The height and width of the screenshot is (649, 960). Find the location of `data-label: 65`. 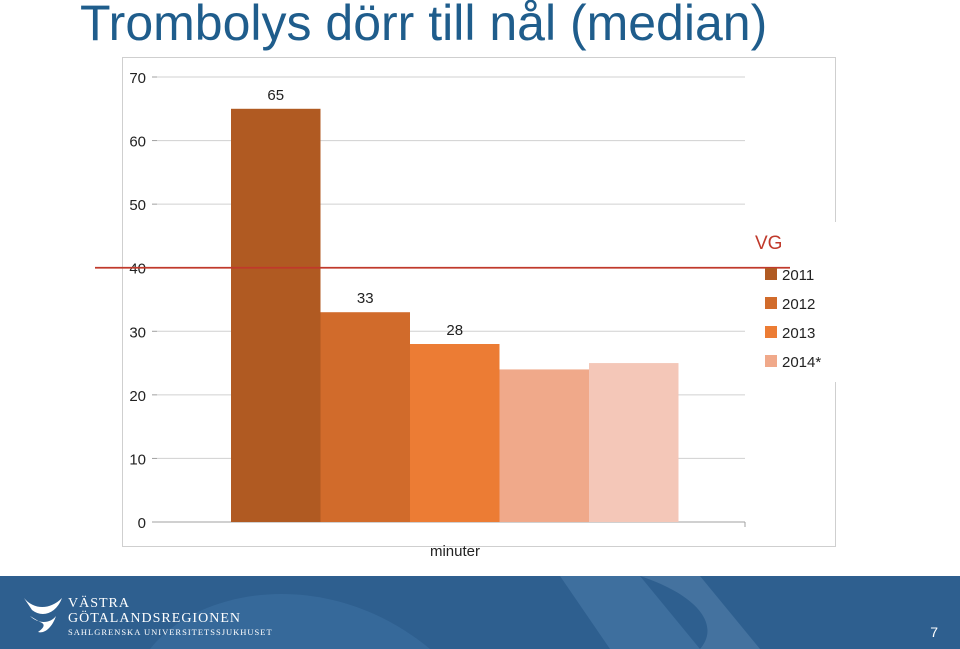

data-label: 65 is located at coordinates (275, 95).